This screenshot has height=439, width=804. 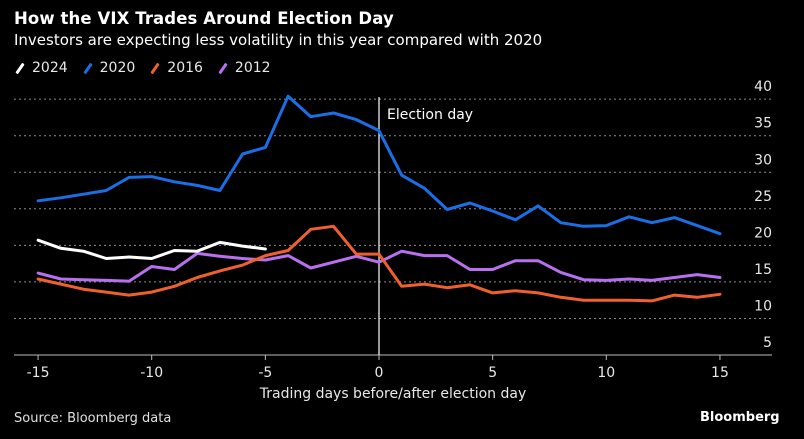 I want to click on y-tick-label-25: 25, so click(x=763, y=197).